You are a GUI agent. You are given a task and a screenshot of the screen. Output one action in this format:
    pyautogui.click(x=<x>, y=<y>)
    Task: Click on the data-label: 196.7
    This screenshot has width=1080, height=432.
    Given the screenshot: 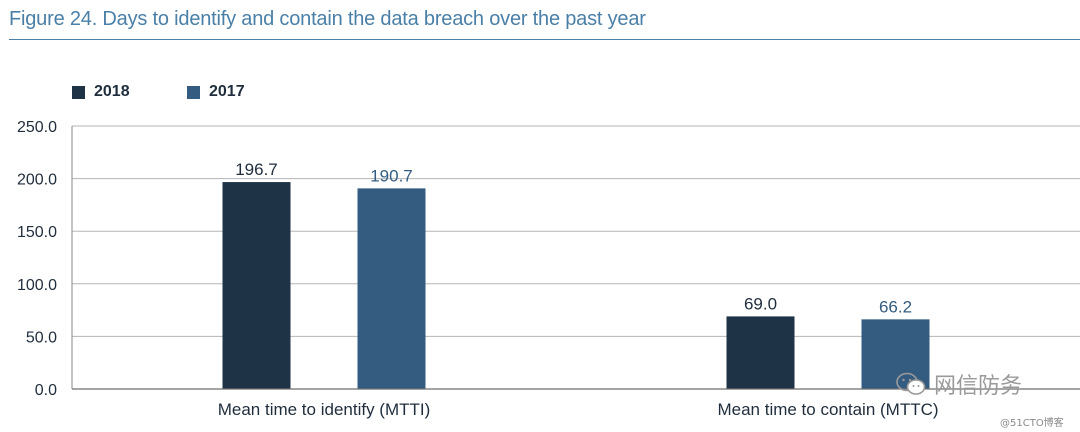 What is the action you would take?
    pyautogui.click(x=256, y=169)
    